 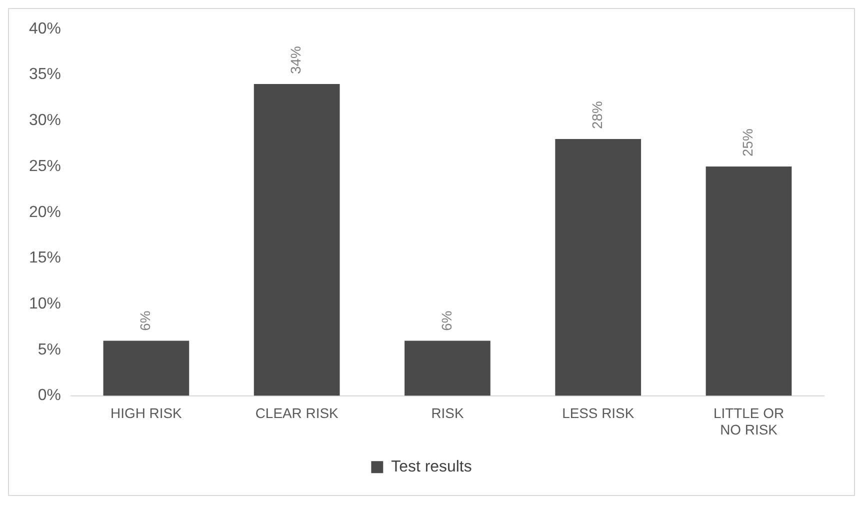 I want to click on data-label: 25%, so click(x=748, y=142).